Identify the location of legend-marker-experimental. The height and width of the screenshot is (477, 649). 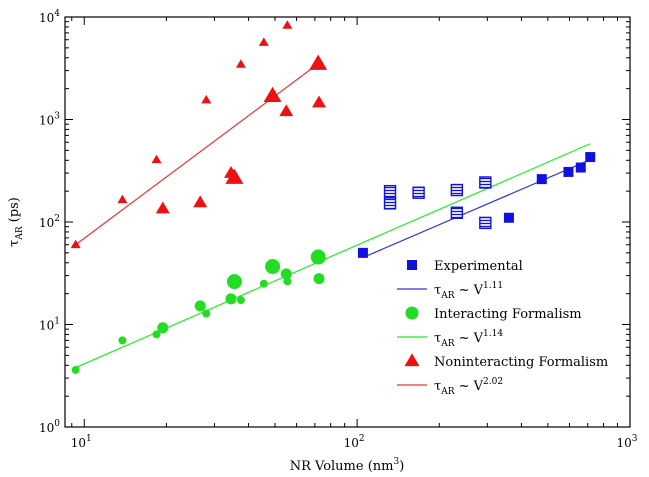
(412, 265).